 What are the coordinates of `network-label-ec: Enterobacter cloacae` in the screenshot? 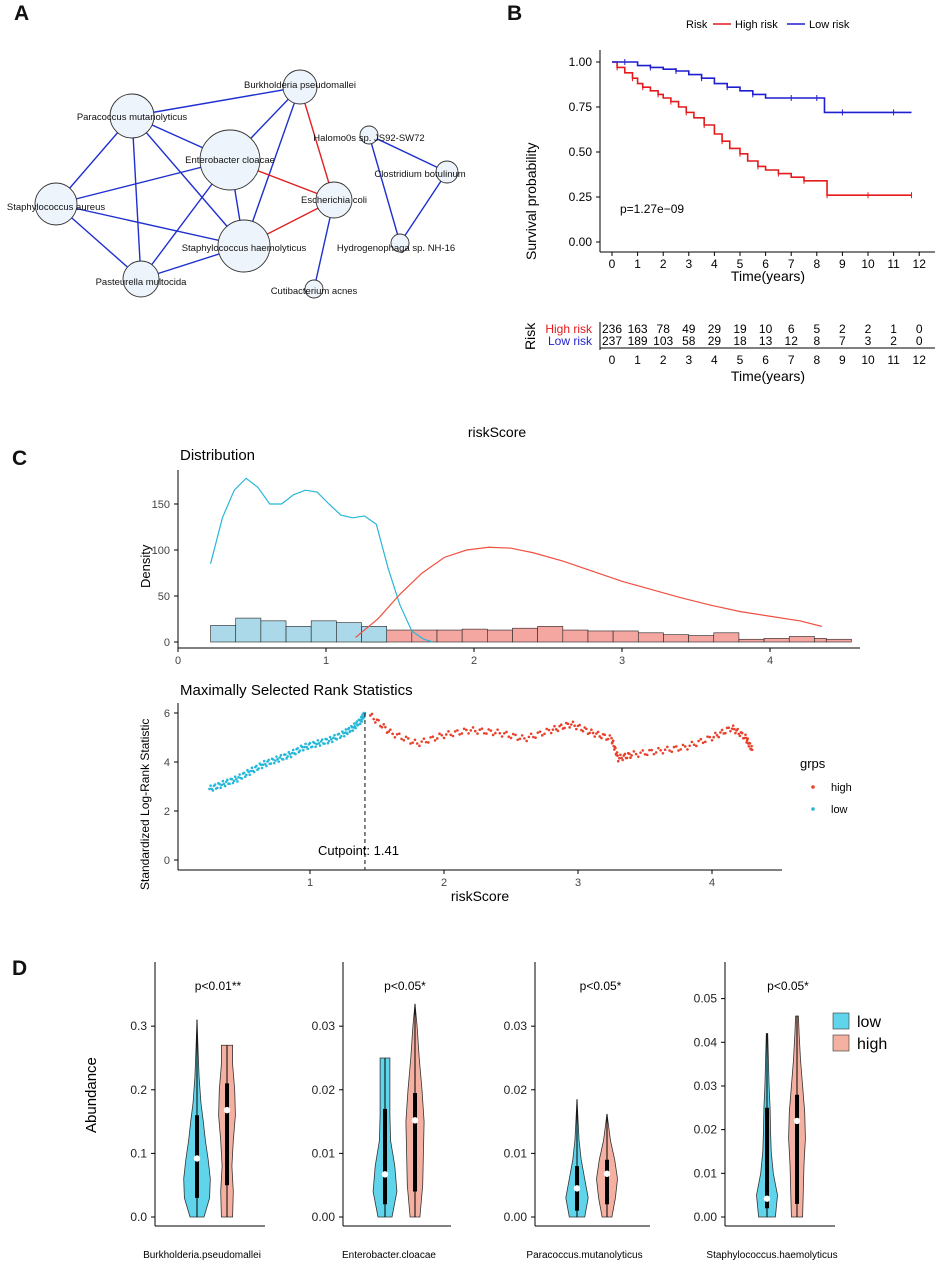 It's located at (230, 160).